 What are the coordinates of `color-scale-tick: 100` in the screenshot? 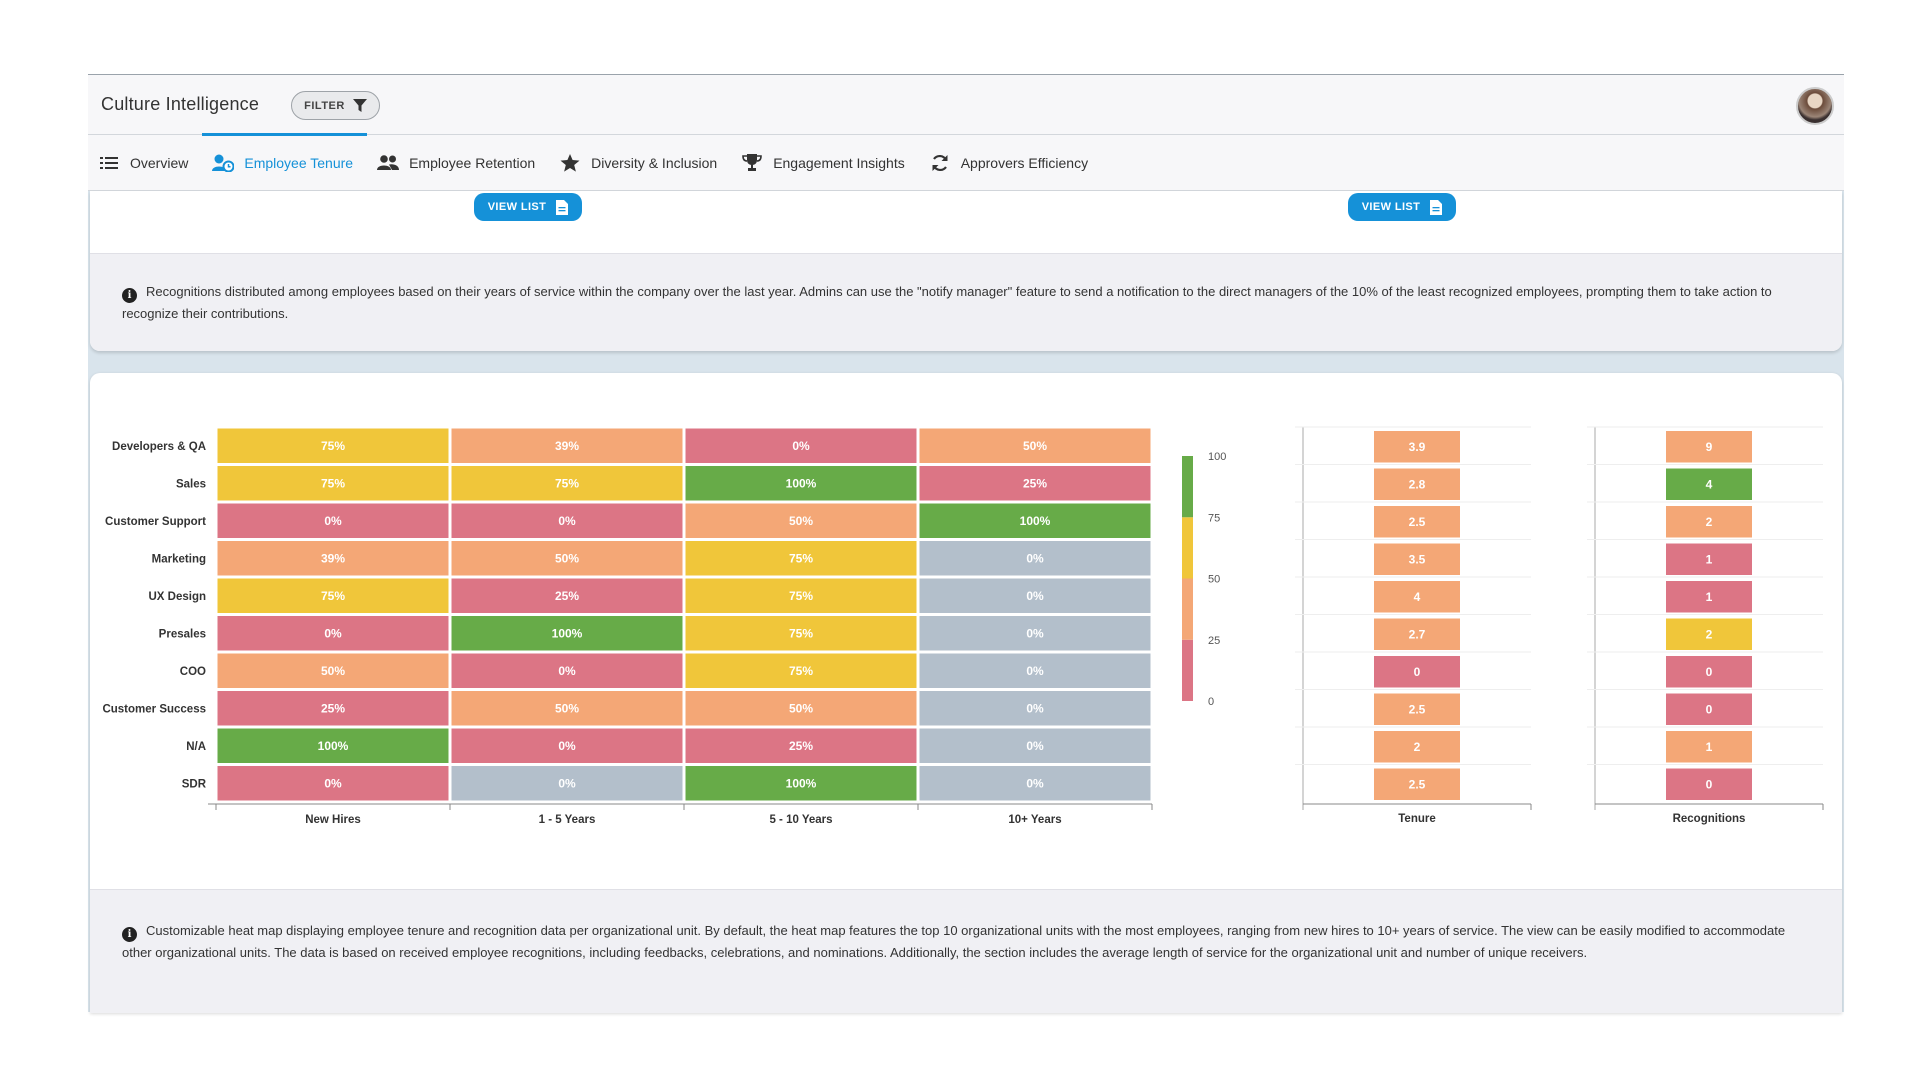 It's located at (1217, 457).